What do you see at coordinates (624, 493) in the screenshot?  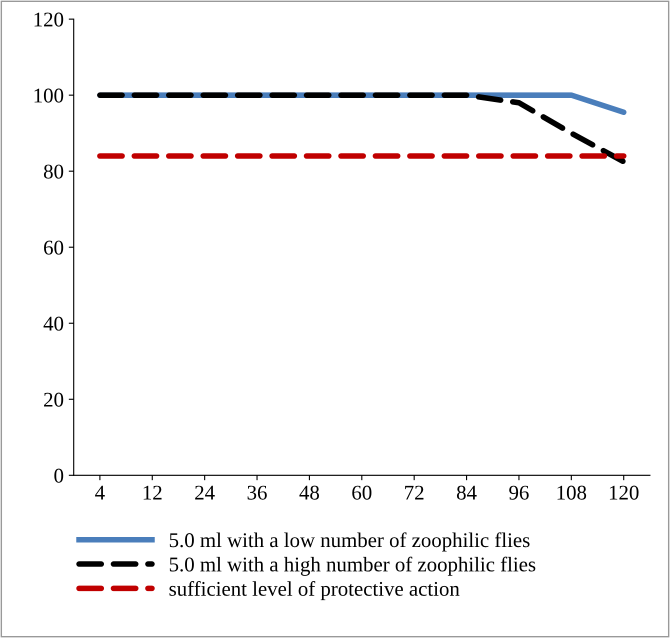 I see `x-tick-label: 120` at bounding box center [624, 493].